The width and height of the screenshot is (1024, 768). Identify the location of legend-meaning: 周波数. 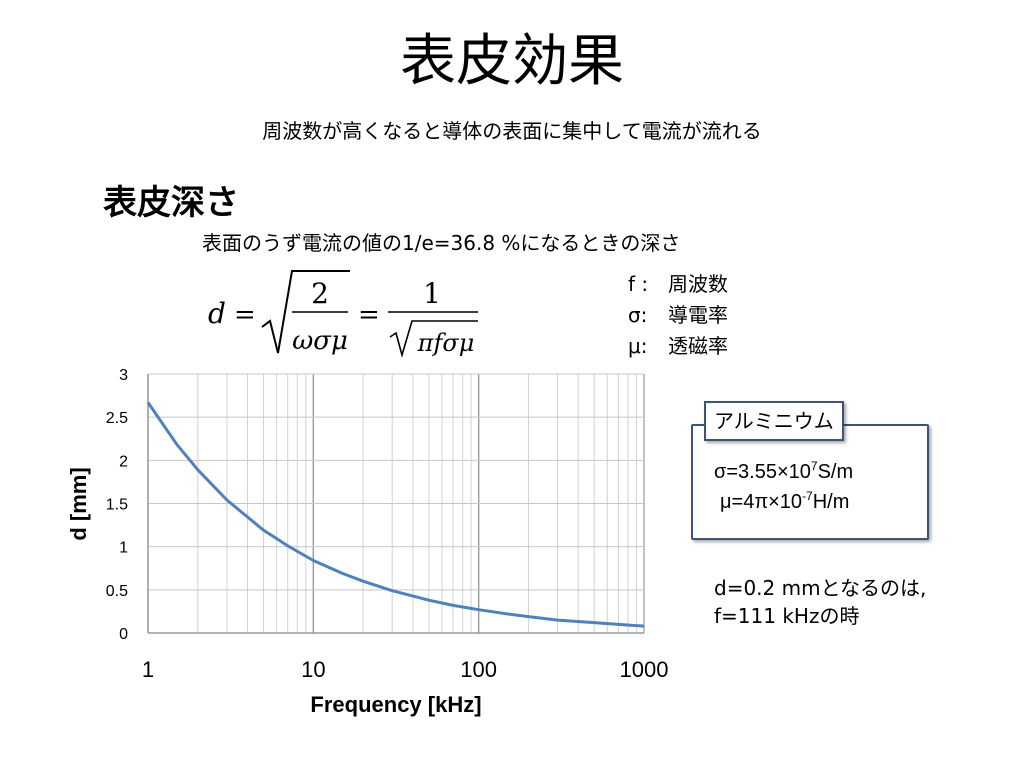
(698, 284).